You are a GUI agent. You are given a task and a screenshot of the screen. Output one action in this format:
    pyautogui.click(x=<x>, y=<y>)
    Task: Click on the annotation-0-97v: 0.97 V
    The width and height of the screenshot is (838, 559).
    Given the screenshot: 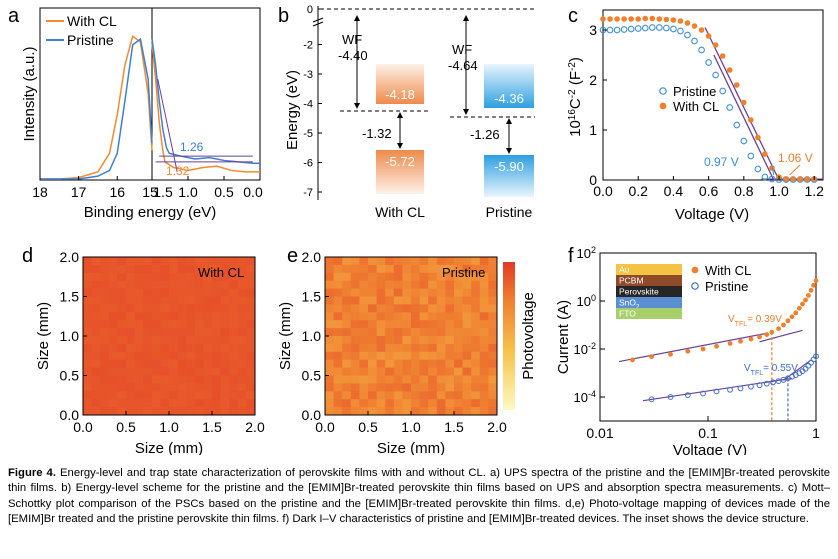 What is the action you would take?
    pyautogui.click(x=721, y=162)
    